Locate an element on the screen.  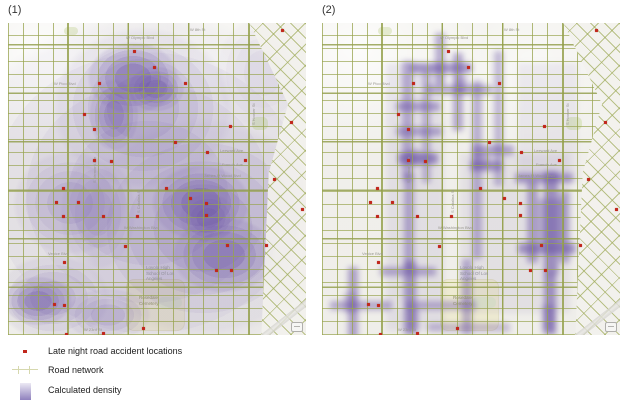
legend-item-road-network: Road network is located at coordinates (96, 369).